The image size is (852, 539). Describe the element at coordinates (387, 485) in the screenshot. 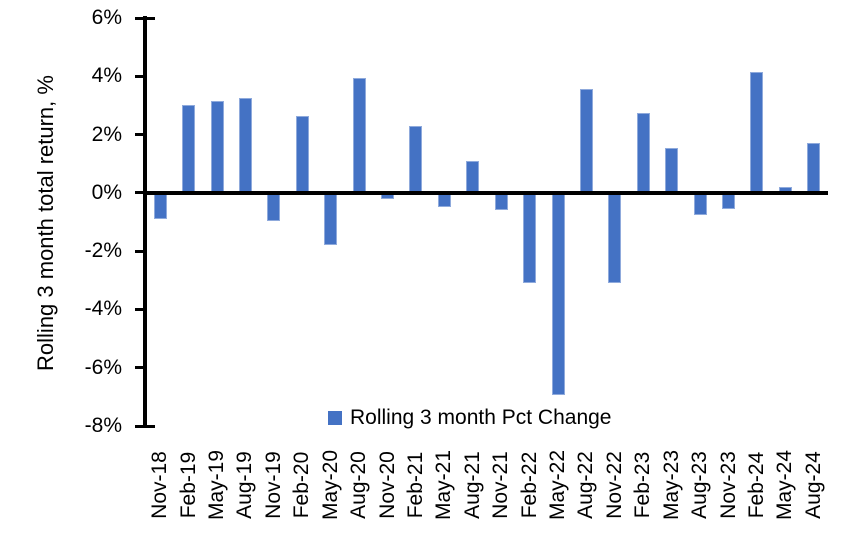

I see `x-tick-label: Nov-20` at that location.